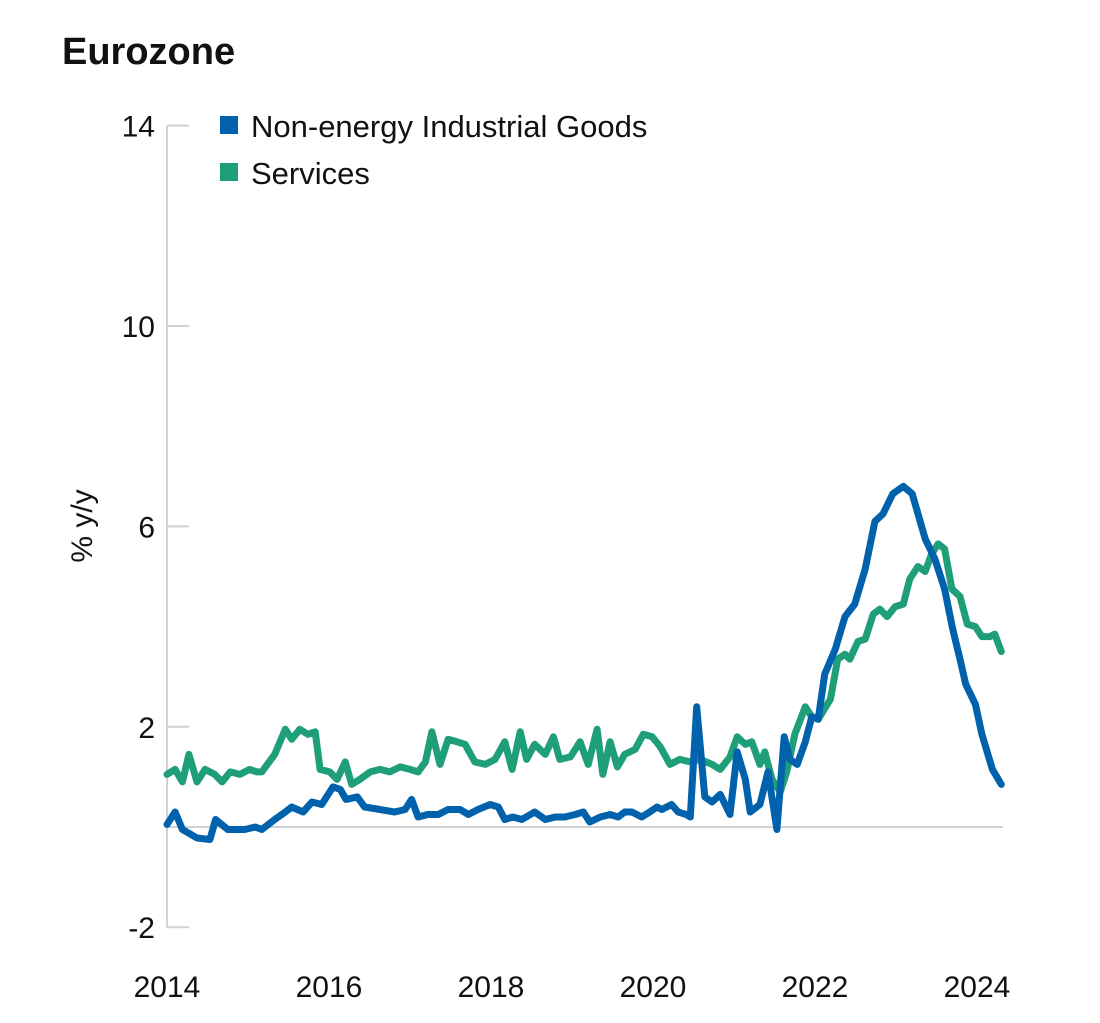  Describe the element at coordinates (329, 987) in the screenshot. I see `x-tick-label: 2016` at that location.